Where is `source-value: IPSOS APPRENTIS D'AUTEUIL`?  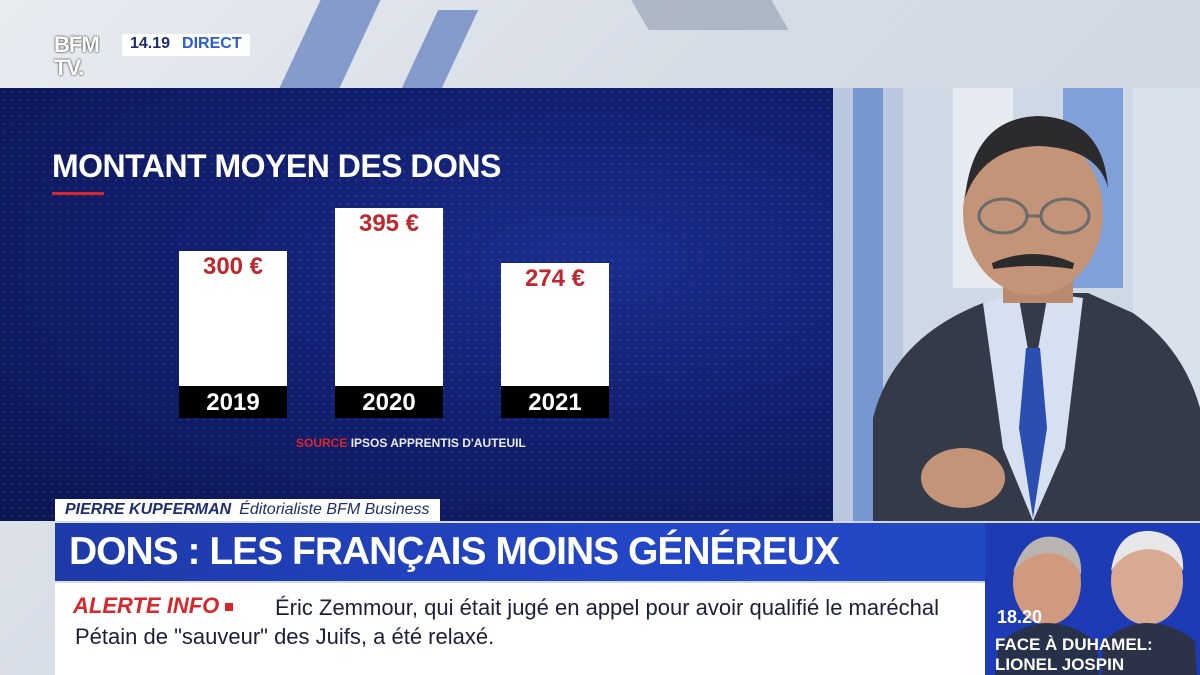 source-value: IPSOS APPRENTIS D'AUTEUIL is located at coordinates (438, 443).